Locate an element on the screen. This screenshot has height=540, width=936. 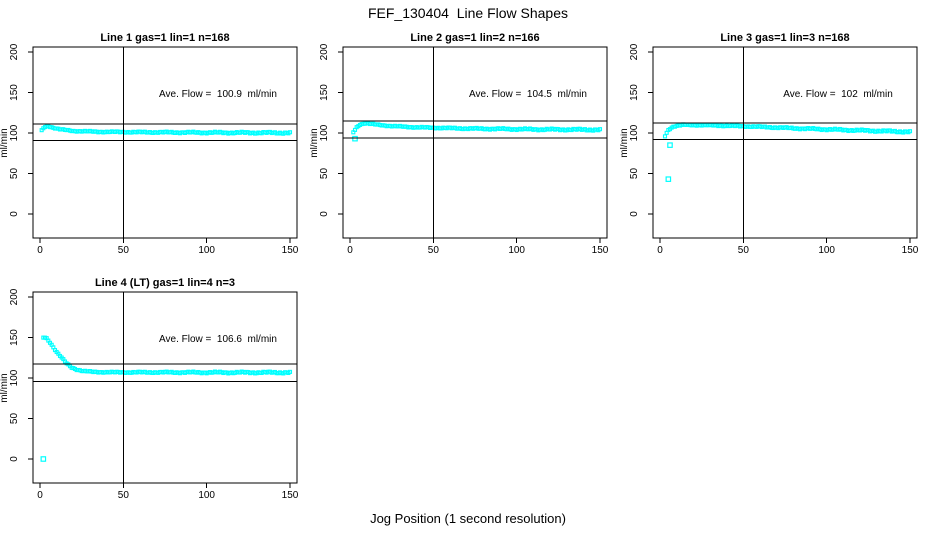
svg-text: Ave. Flow = 106.6 ml/min is located at coordinates (218, 339).